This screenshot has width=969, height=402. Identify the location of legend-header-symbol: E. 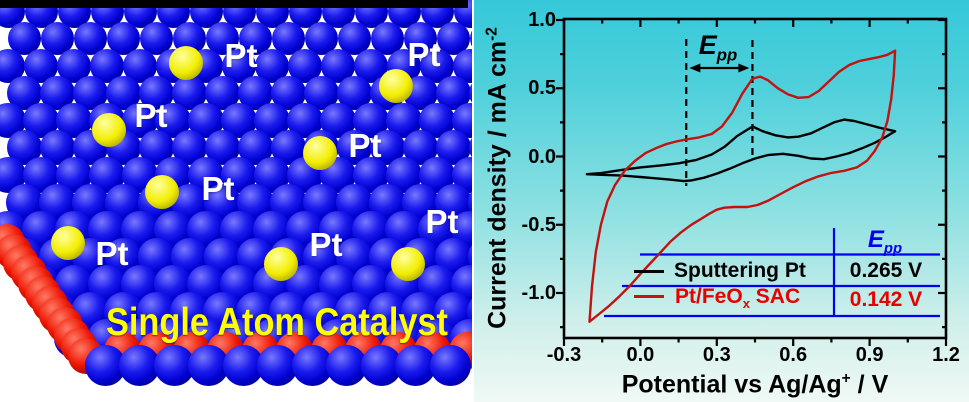
(875, 239).